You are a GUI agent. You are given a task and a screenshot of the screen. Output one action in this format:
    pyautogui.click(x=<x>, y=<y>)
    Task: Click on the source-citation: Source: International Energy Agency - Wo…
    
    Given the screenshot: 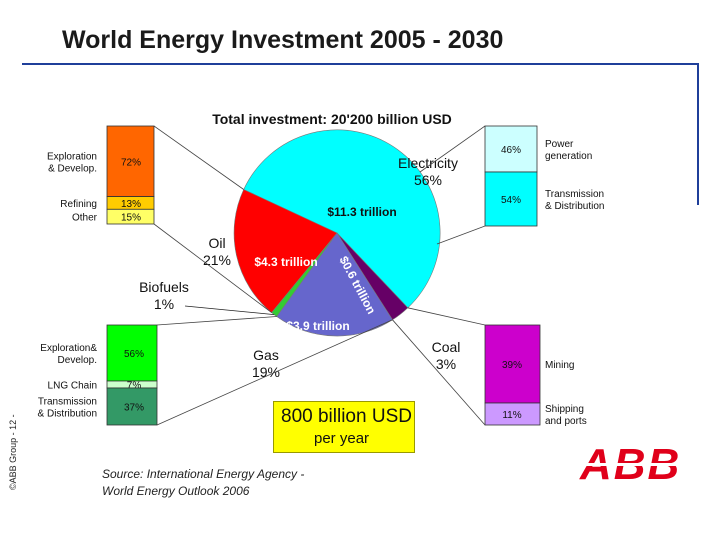 What is the action you would take?
    pyautogui.click(x=203, y=483)
    